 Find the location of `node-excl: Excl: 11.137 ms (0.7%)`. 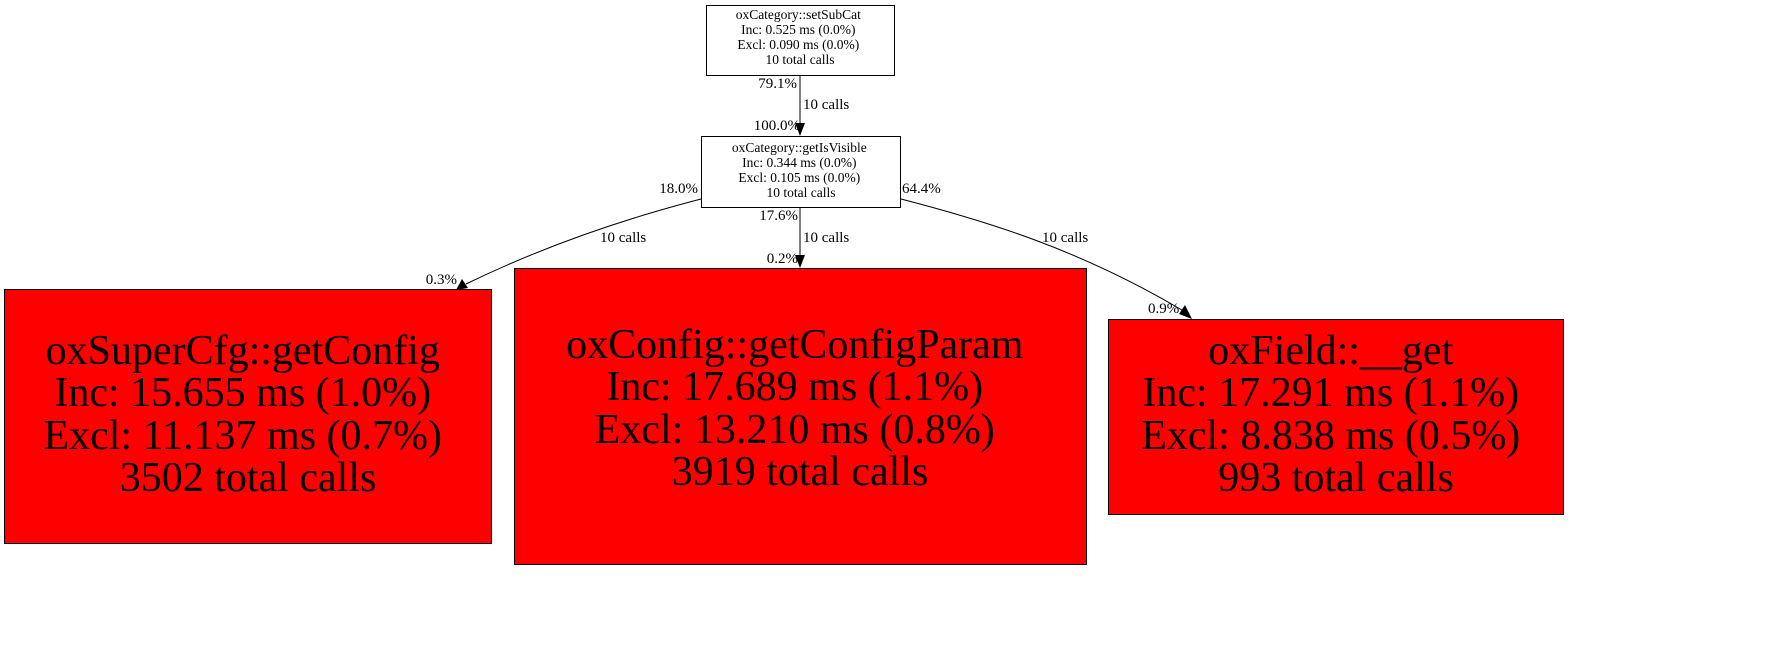

node-excl: Excl: 11.137 ms (0.7%) is located at coordinates (242, 436).